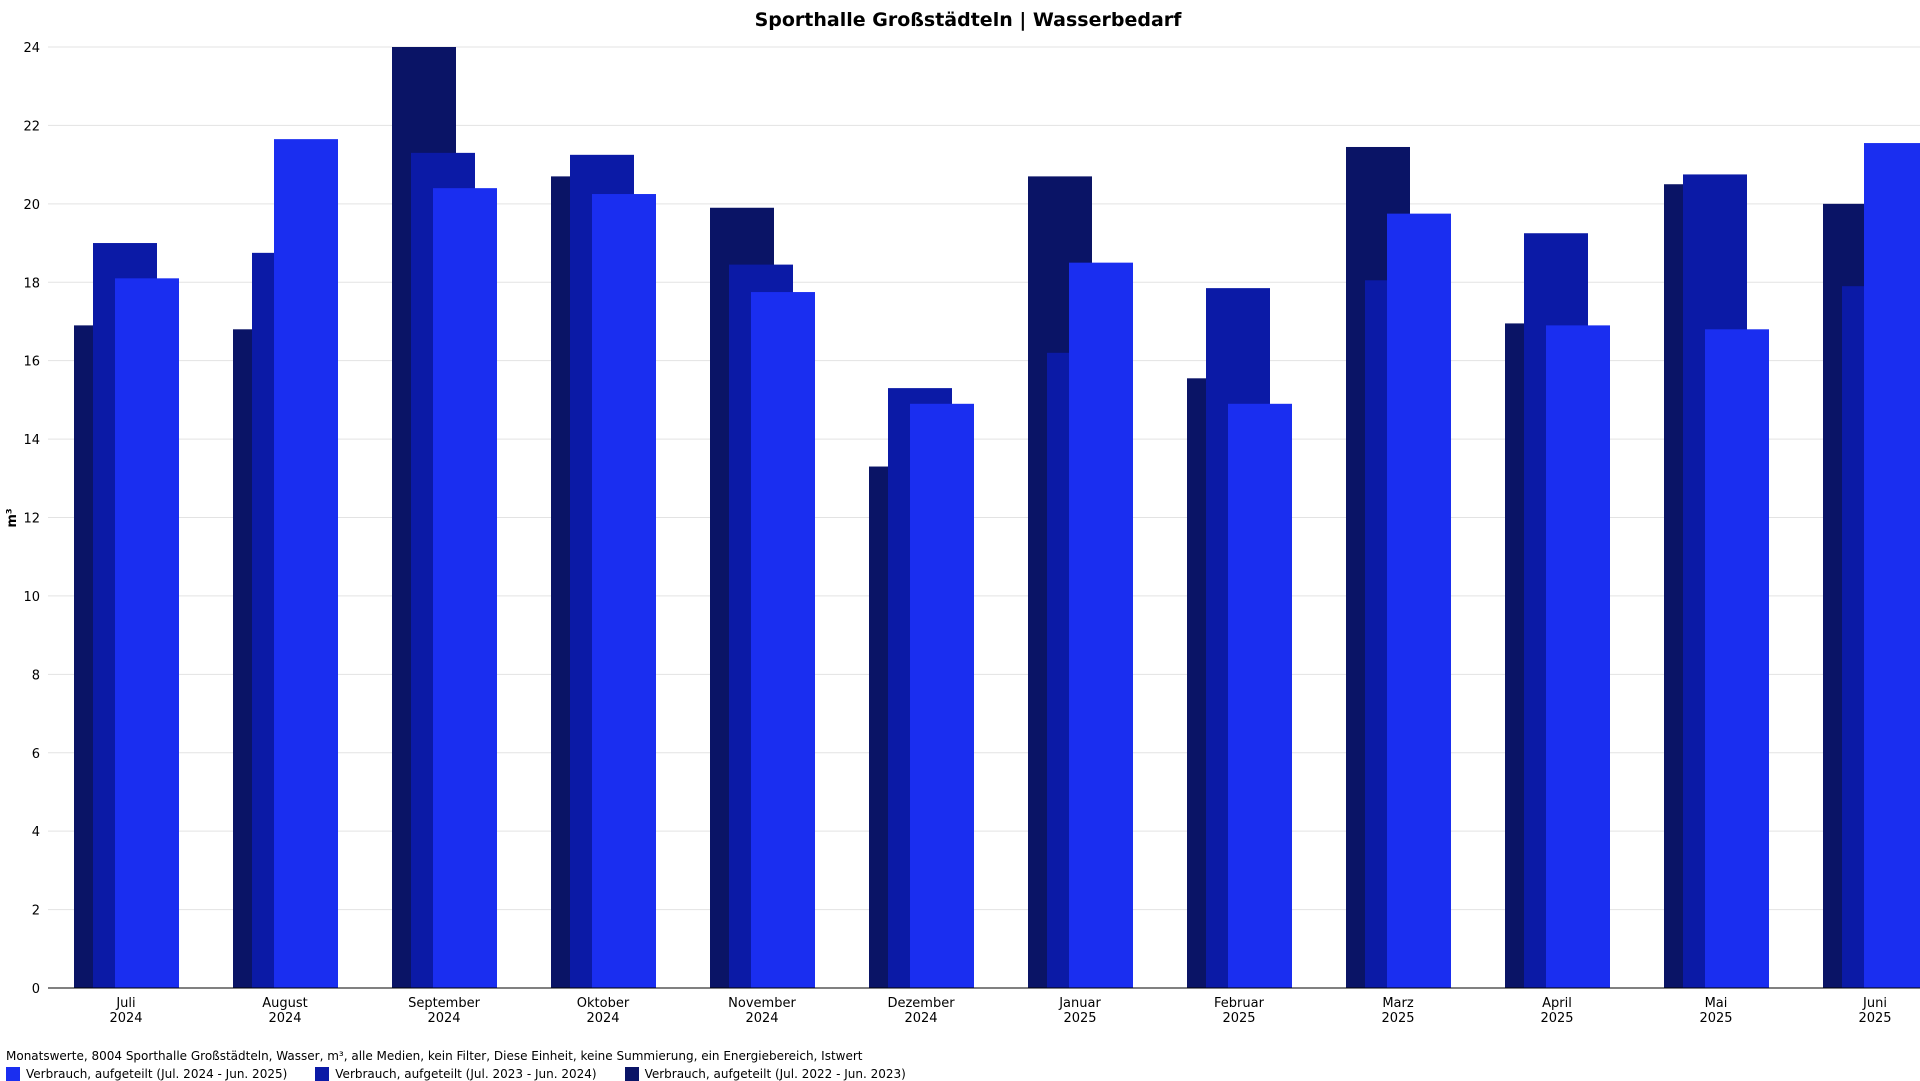  What do you see at coordinates (31, 597) in the screenshot?
I see `y-tick-label: 10` at bounding box center [31, 597].